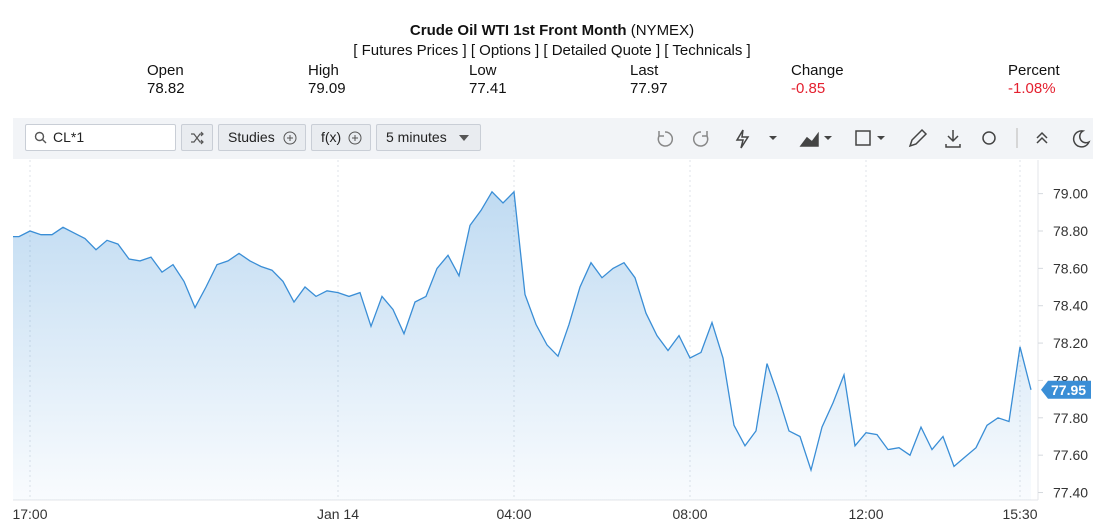  I want to click on compare-button, so click(197, 137).